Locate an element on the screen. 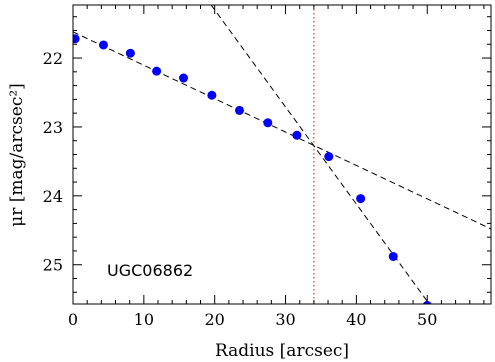 The image size is (495, 362). y-tick-label: 22 is located at coordinates (53, 58).